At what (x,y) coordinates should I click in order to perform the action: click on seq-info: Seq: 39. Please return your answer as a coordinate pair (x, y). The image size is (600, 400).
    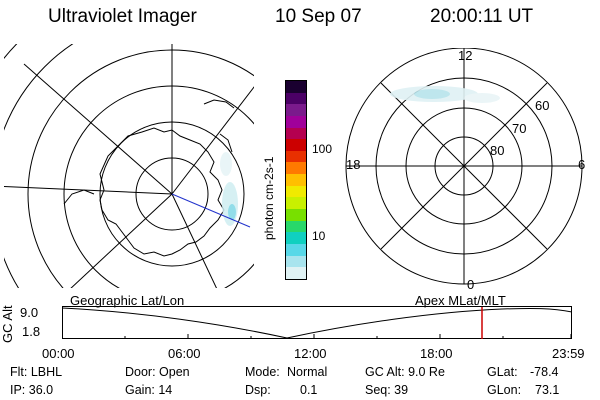
    Looking at the image, I should click on (387, 390).